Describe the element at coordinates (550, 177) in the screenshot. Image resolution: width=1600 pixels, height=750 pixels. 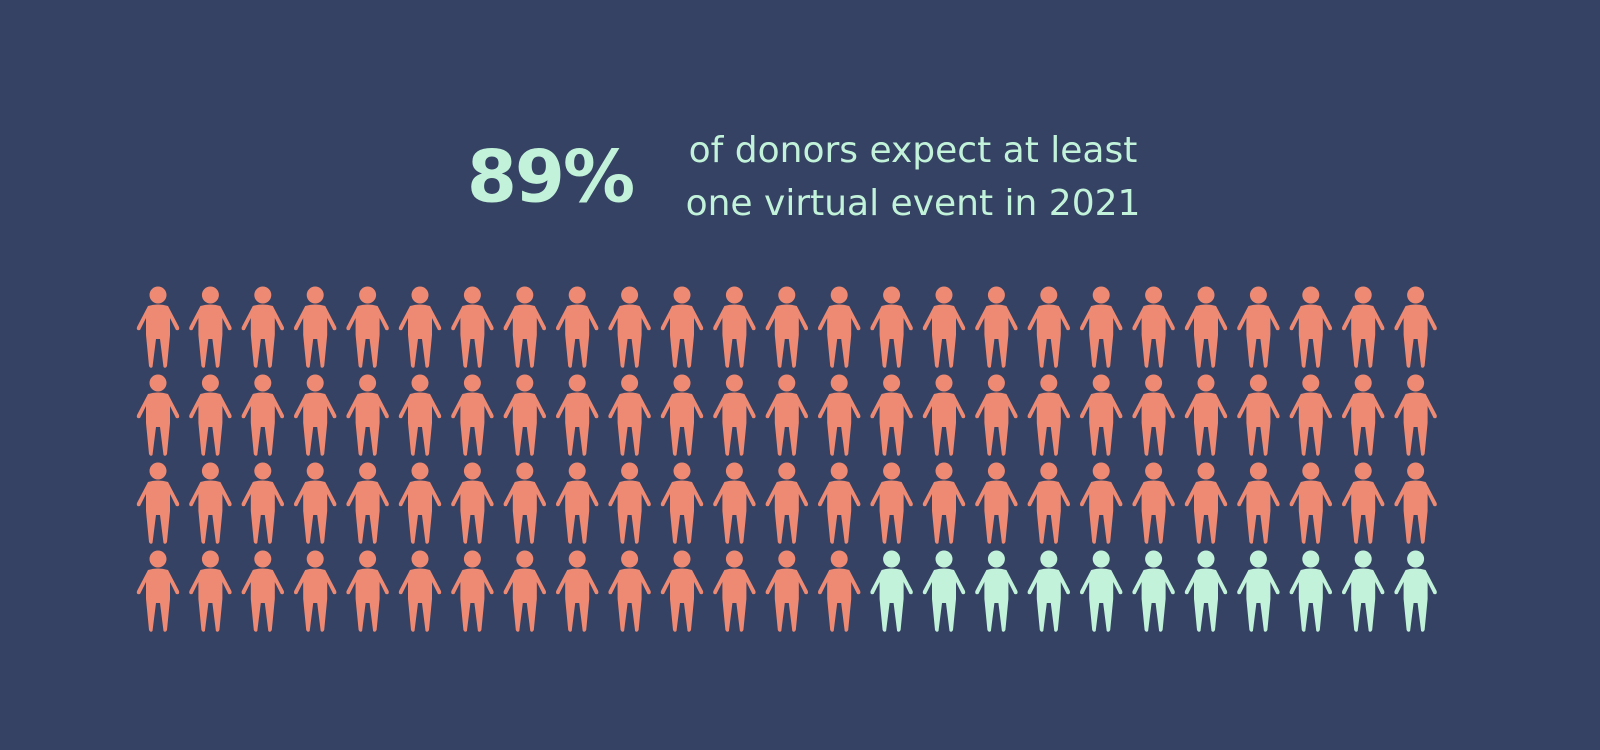
I see `headline-value: 89%` at that location.